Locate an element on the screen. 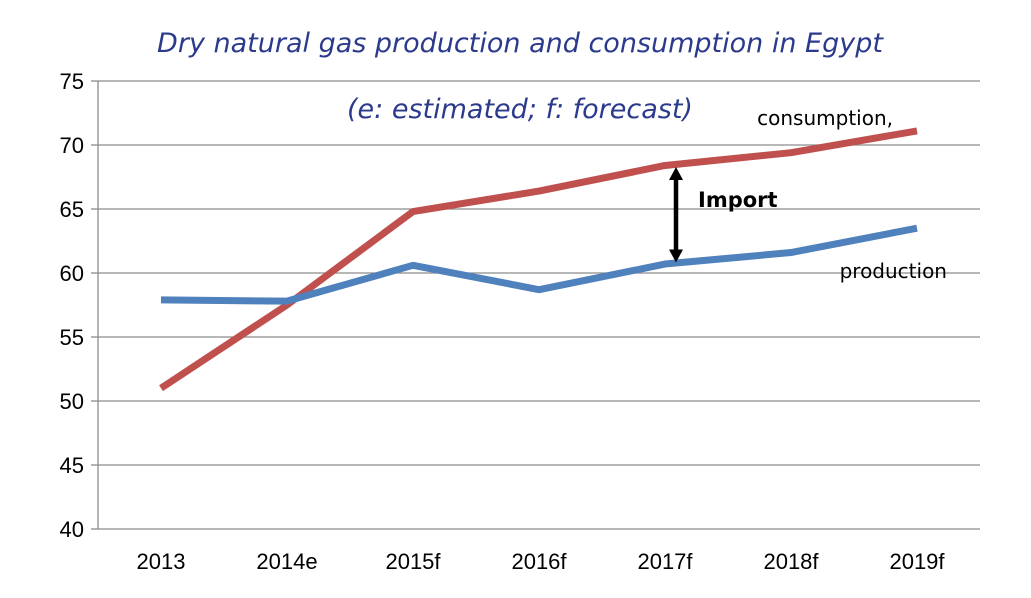 This screenshot has width=1031, height=598. series-labels: consumption, production is located at coordinates (852, 194).